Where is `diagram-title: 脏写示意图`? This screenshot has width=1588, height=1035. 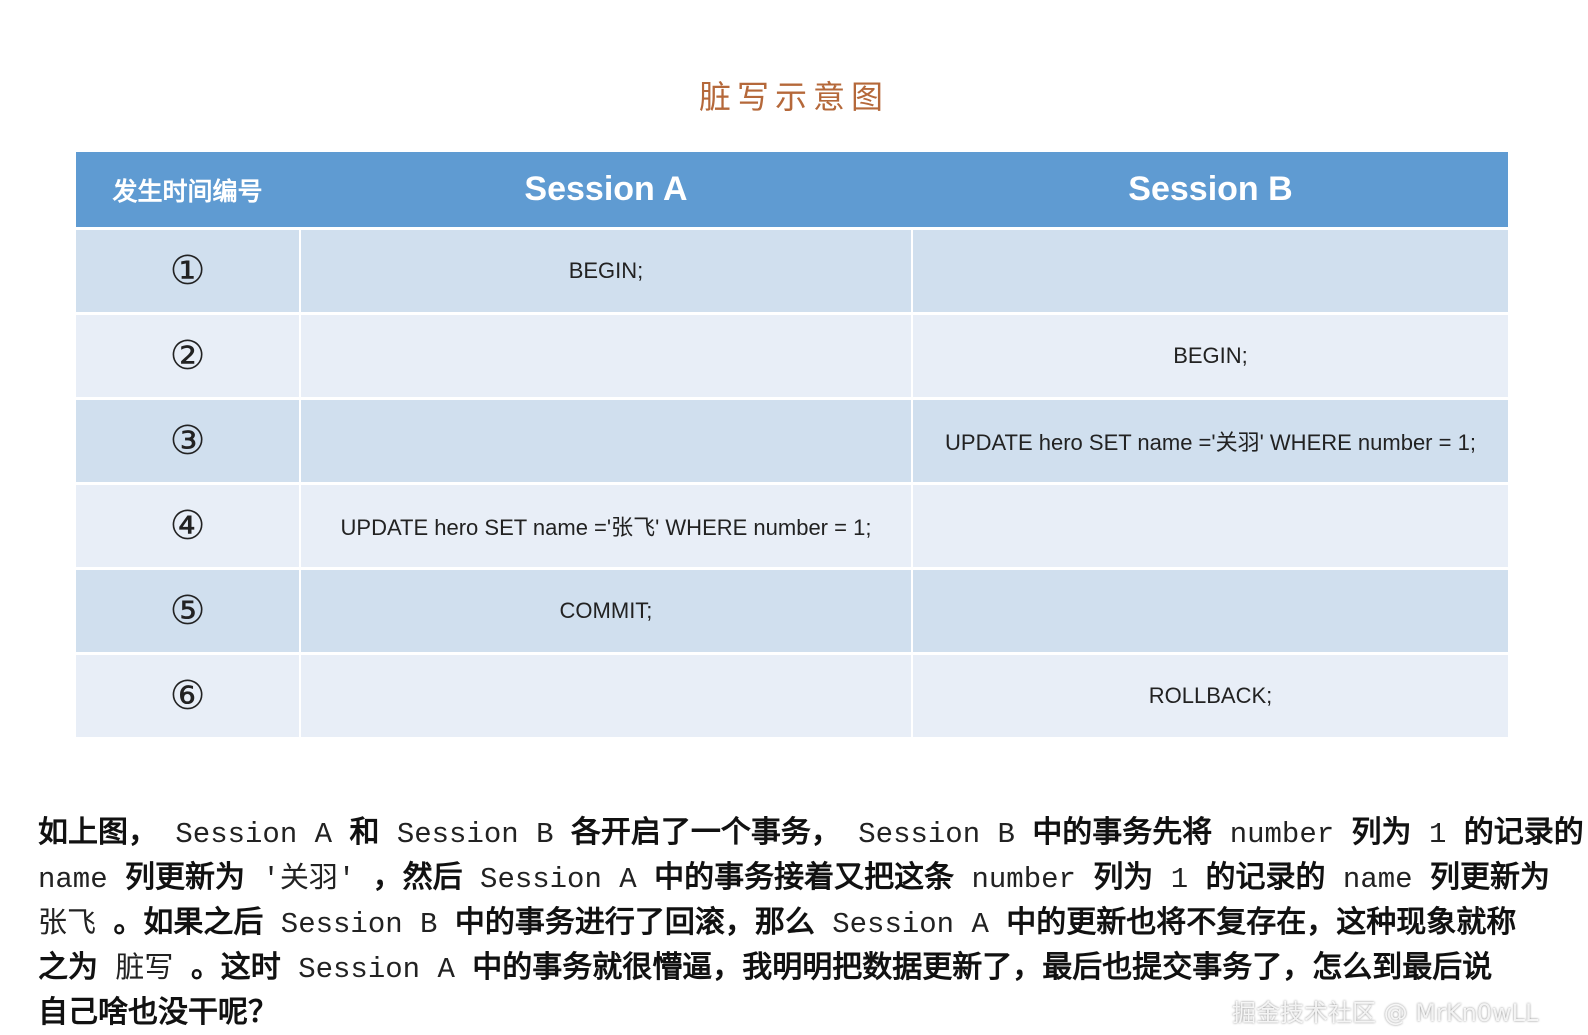
diagram-title: 脏写示意图 is located at coordinates (793, 97).